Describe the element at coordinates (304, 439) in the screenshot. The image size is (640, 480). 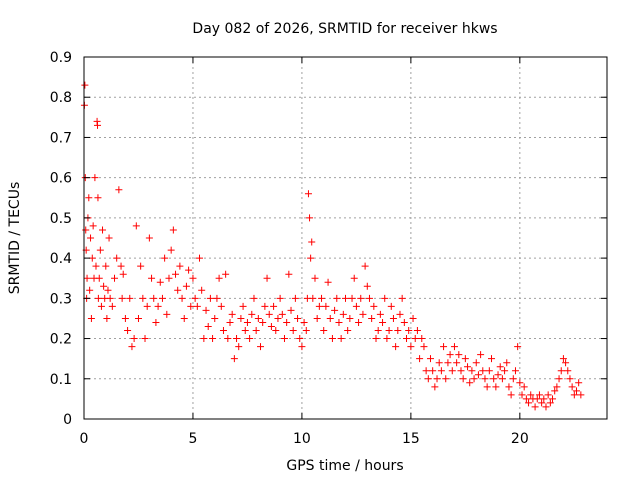
I see `x-tick-labels: 0 5 10 15 20` at that location.